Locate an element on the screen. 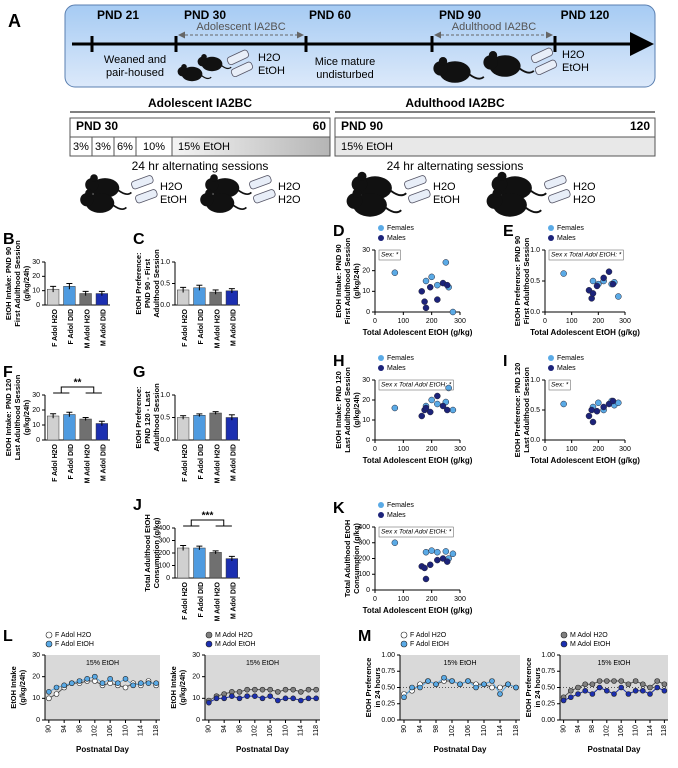 The height and width of the screenshot is (768, 678). timeline-note: Mice mature is located at coordinates (345, 62).